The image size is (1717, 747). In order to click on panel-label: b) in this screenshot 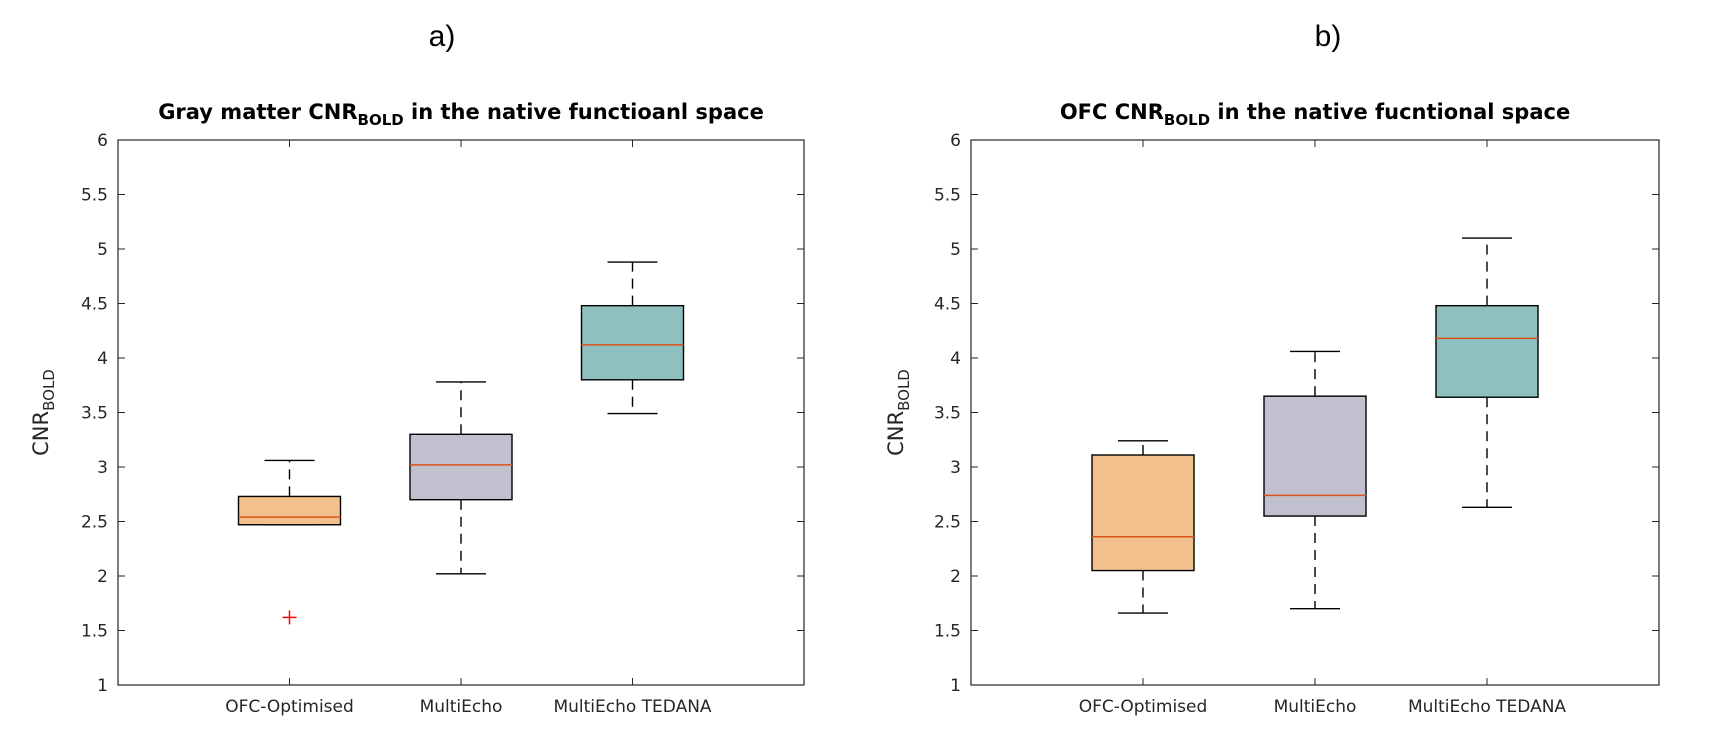, I will do `click(1328, 36)`.